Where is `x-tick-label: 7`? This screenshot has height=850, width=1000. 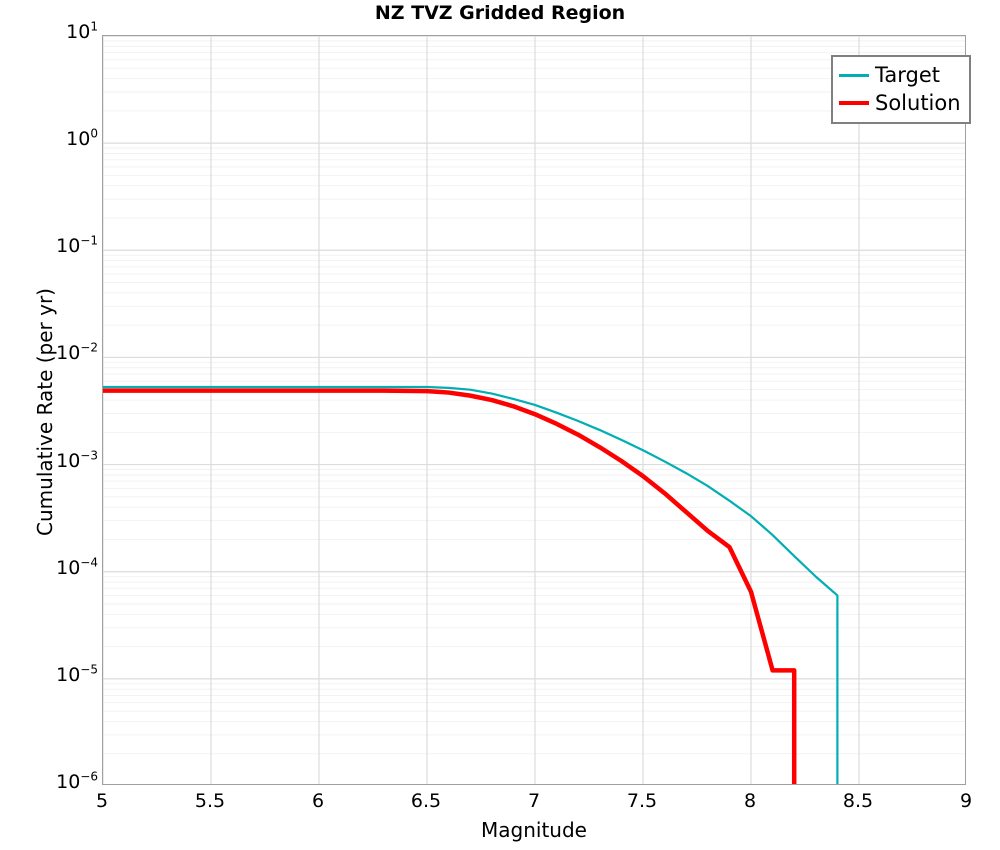 x-tick-label: 7 is located at coordinates (534, 801).